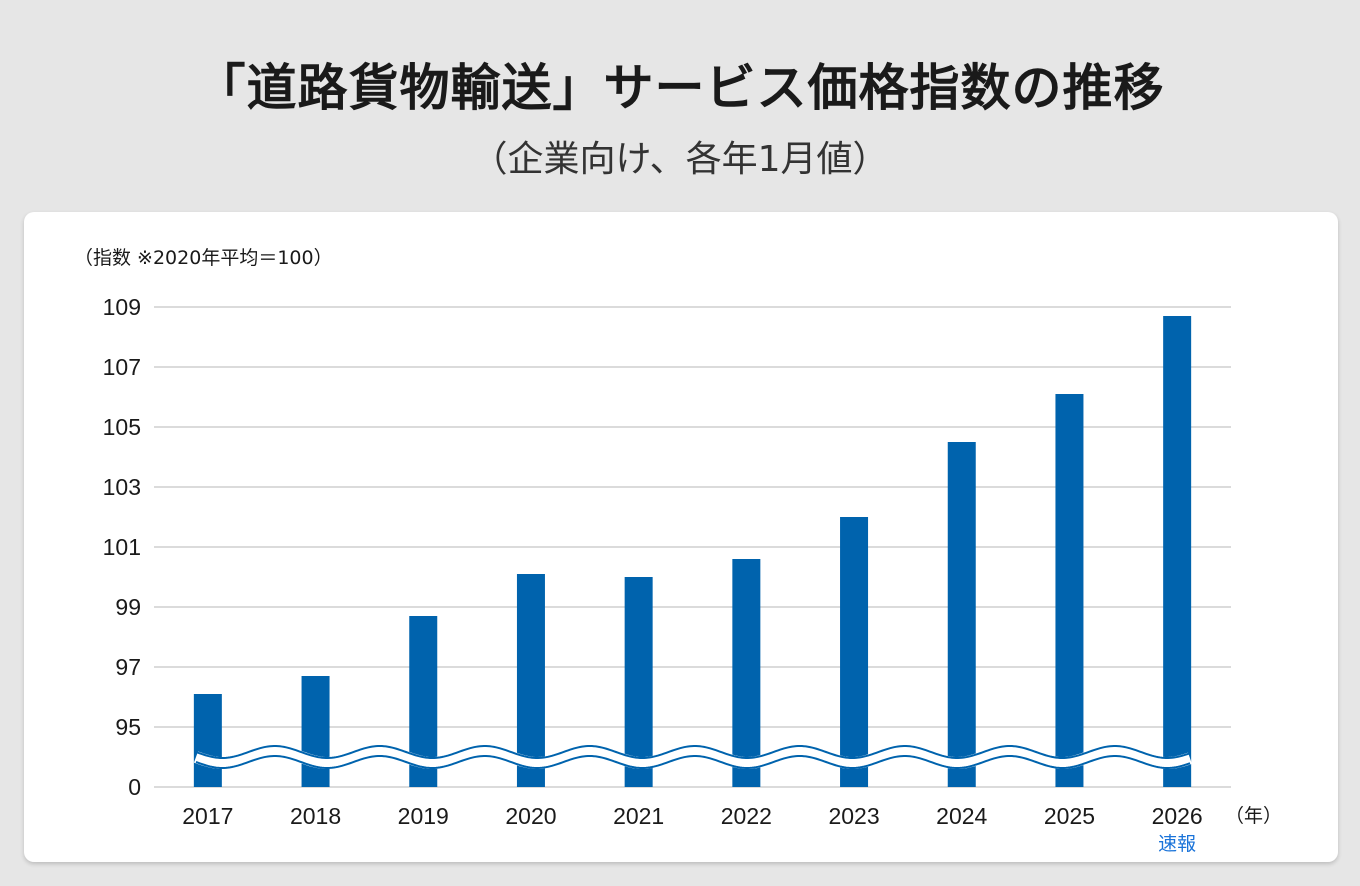 The image size is (1360, 886). I want to click on x-tick-label: 2019, so click(423, 816).